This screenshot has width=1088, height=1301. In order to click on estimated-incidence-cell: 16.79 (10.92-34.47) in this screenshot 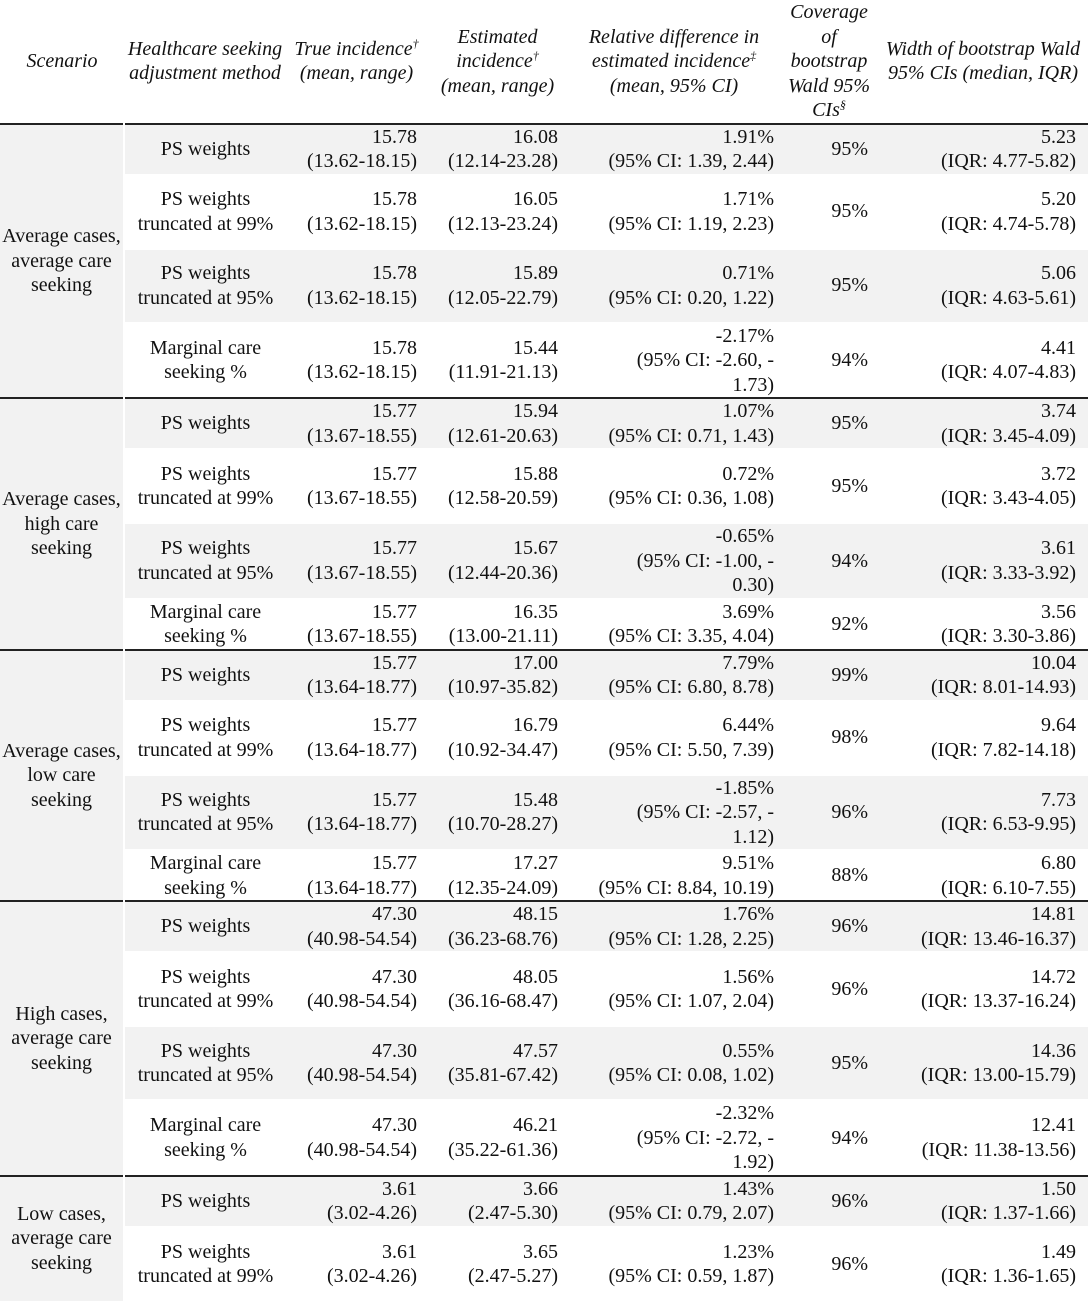, I will do `click(497, 737)`.